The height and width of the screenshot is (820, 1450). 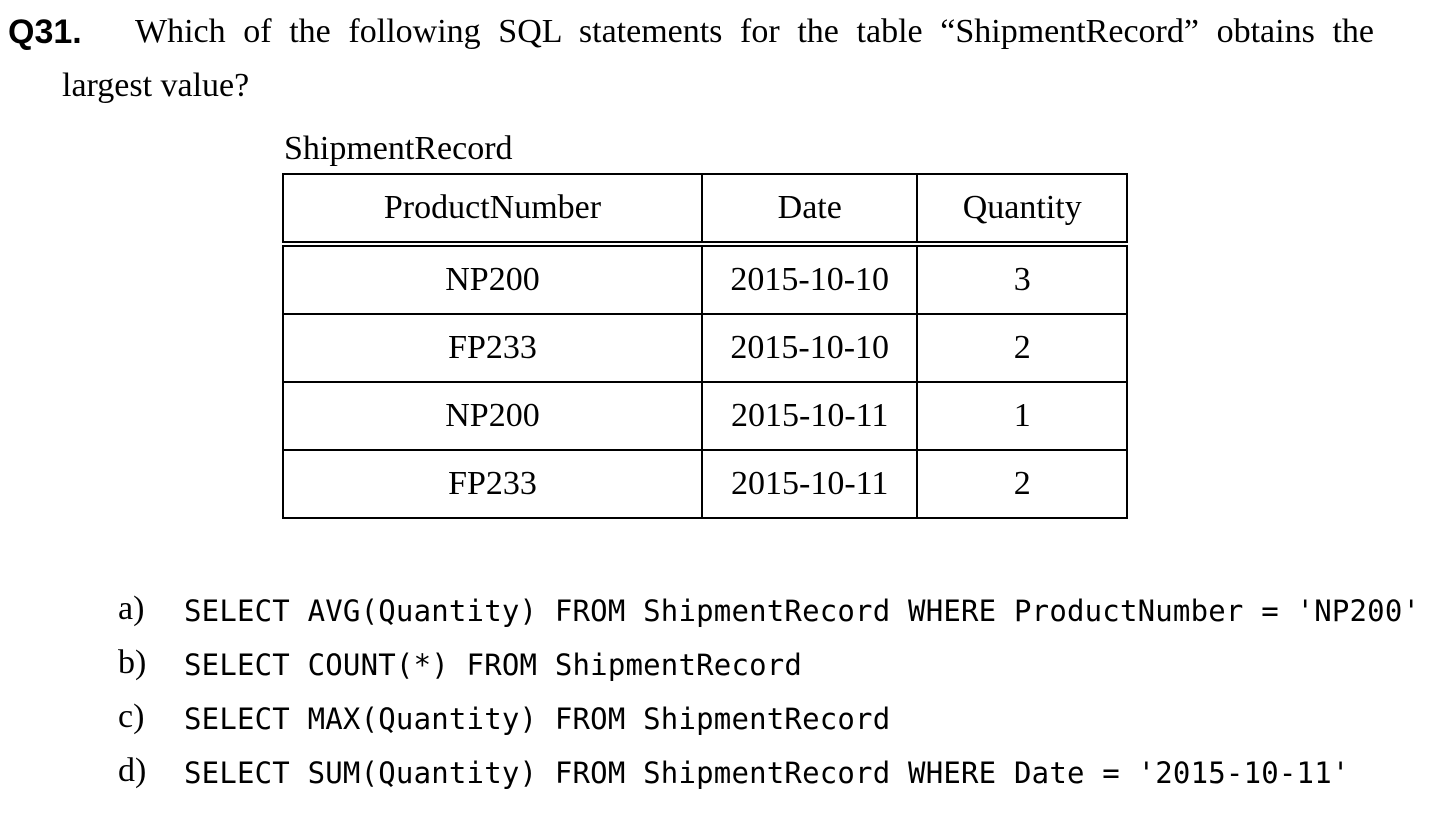 What do you see at coordinates (131, 717) in the screenshot?
I see `option-label: c)` at bounding box center [131, 717].